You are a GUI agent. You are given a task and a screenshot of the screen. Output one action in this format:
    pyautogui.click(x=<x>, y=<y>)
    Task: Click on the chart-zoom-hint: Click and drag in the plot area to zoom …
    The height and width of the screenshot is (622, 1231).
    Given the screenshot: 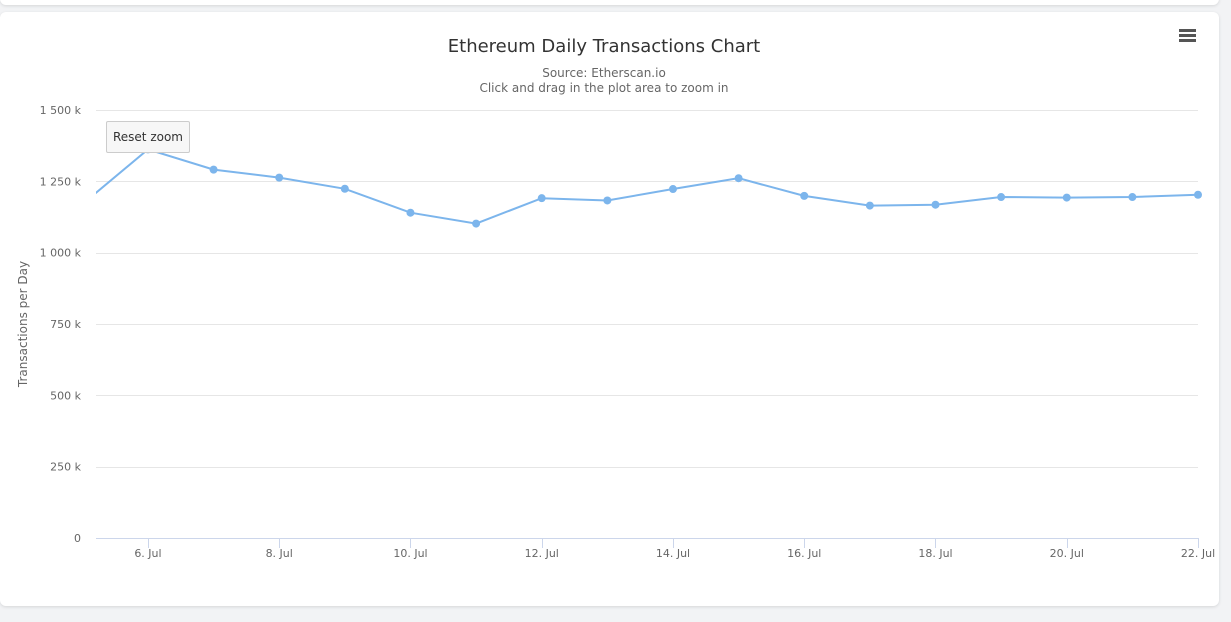 What is the action you would take?
    pyautogui.click(x=603, y=88)
    